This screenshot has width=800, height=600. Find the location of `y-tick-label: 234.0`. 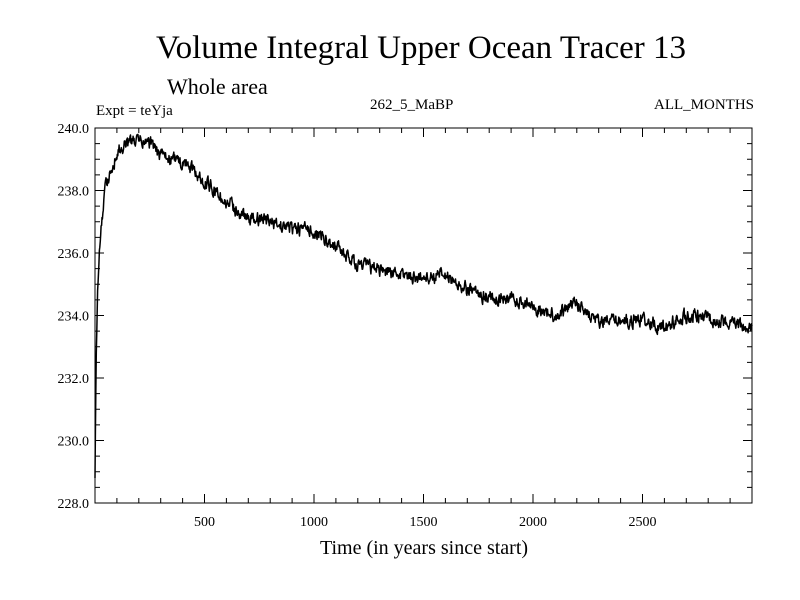

y-tick-label: 234.0 is located at coordinates (74, 317).